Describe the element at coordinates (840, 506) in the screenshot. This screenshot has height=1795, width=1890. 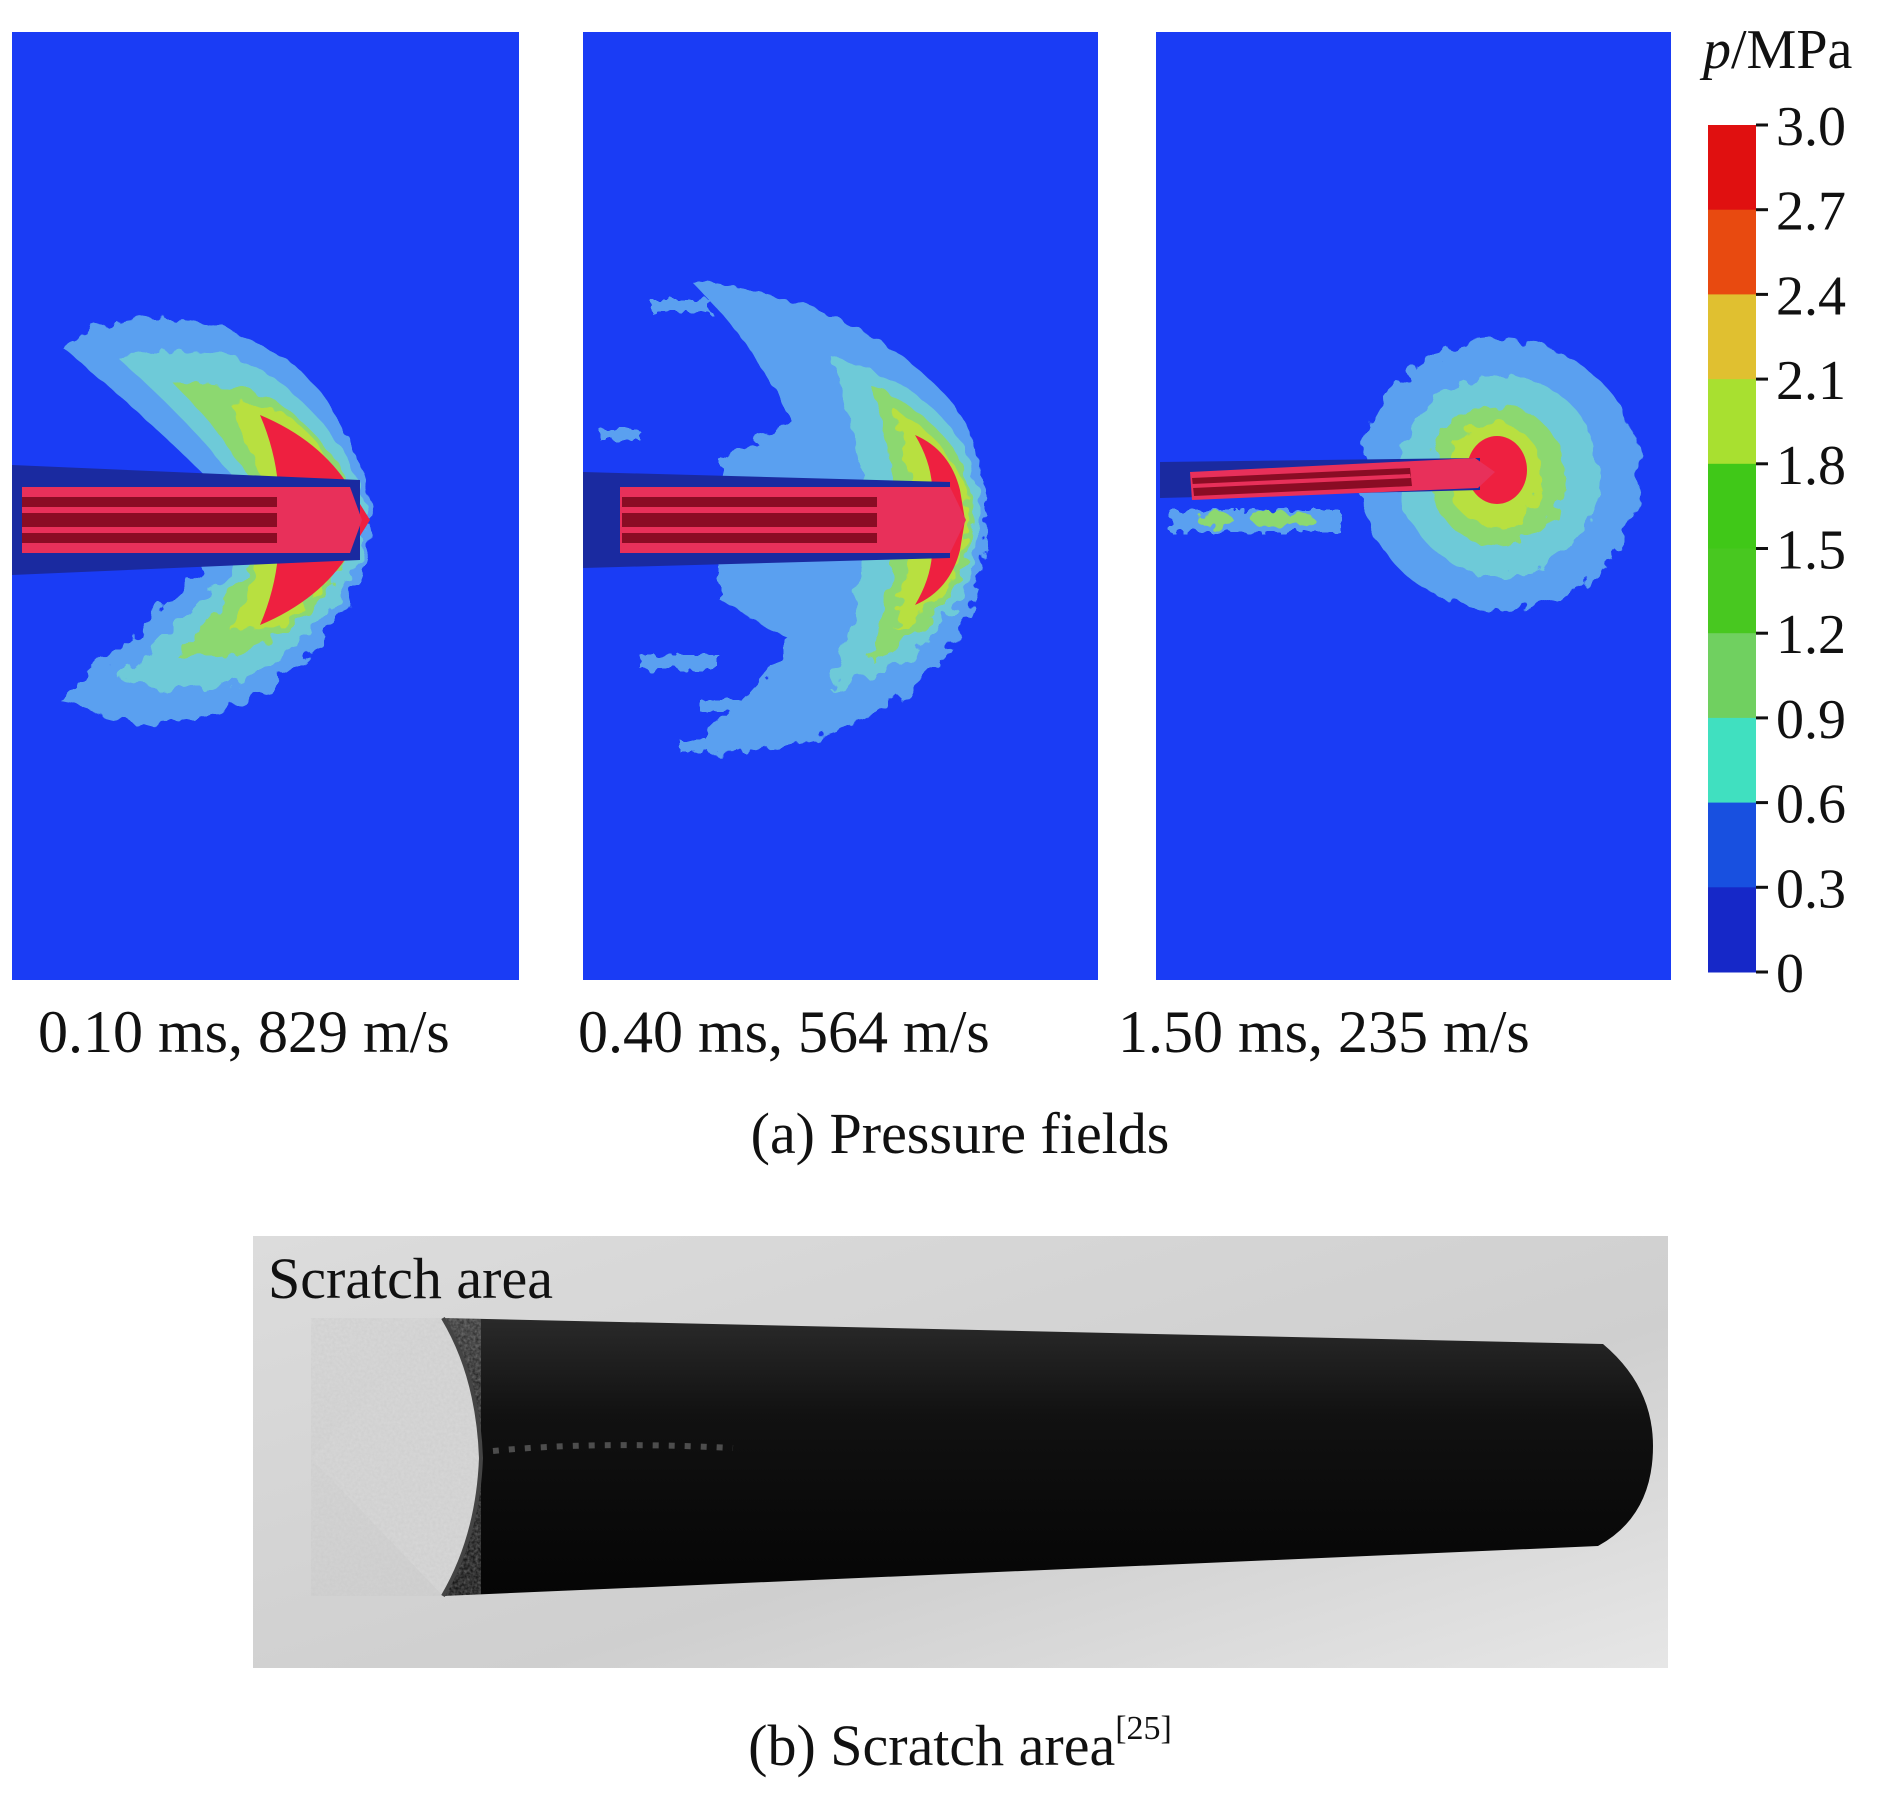
I see `pressure-field-0.40ms` at that location.